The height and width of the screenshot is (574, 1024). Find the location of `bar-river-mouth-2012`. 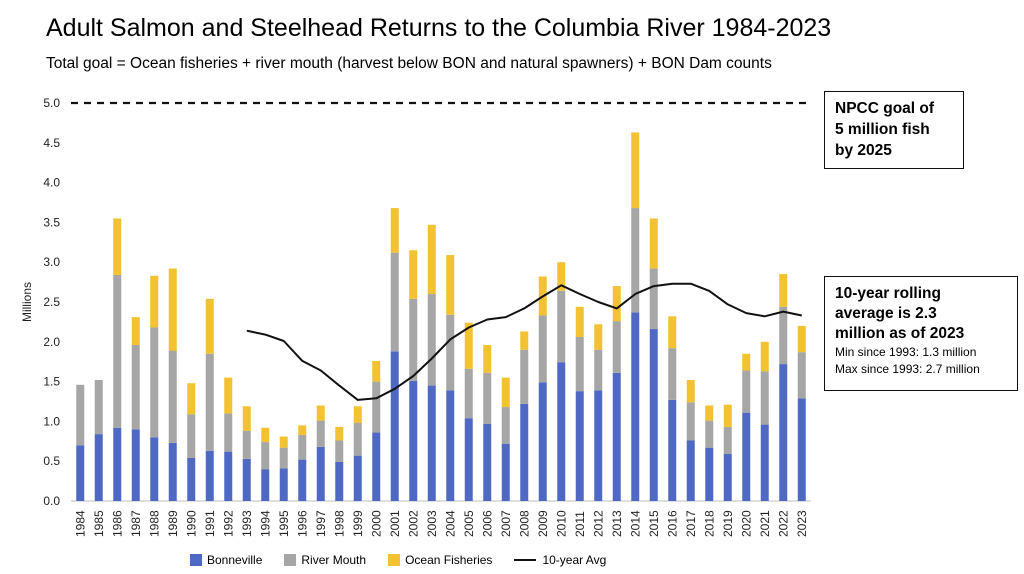

bar-river-mouth-2012 is located at coordinates (598, 370).